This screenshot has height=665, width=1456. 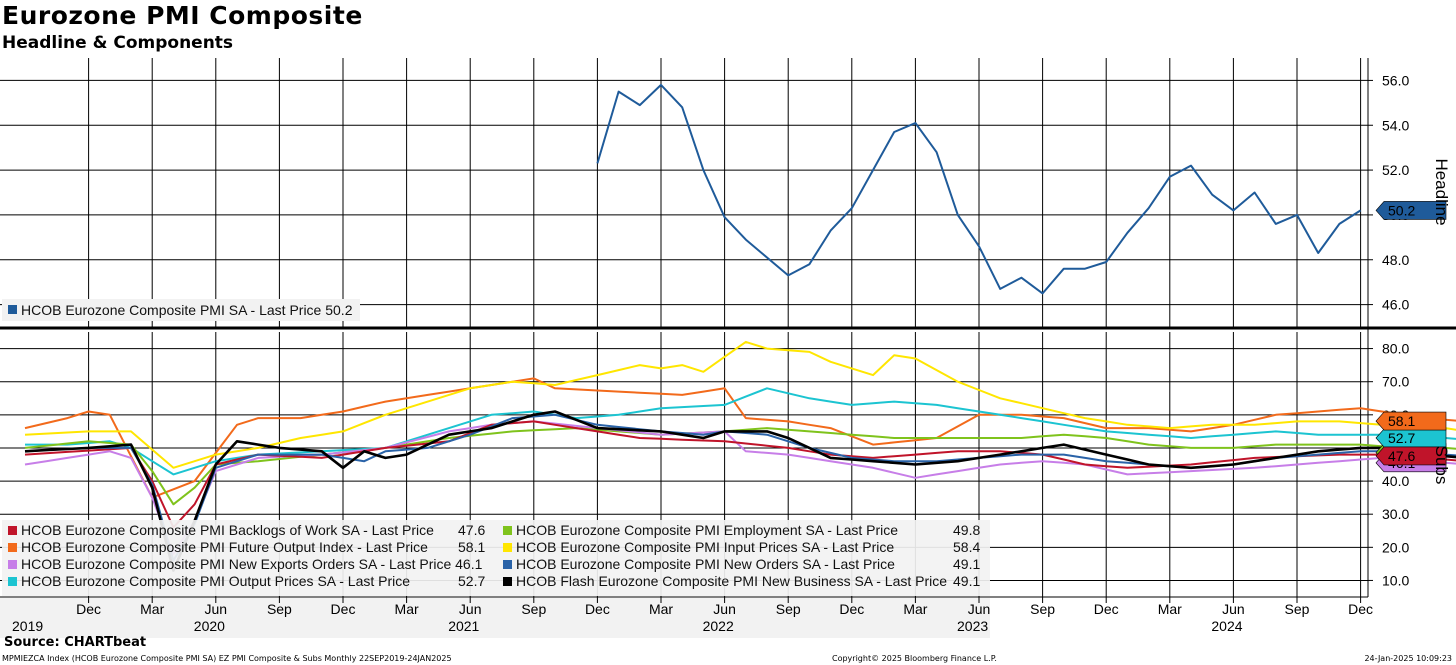 What do you see at coordinates (471, 547) in the screenshot?
I see `legend-value: 58.1` at bounding box center [471, 547].